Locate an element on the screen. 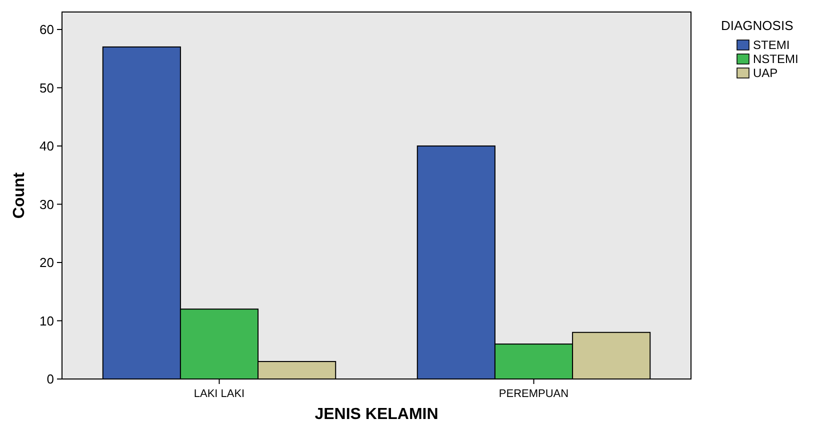 The width and height of the screenshot is (833, 425). legend-label: STEMI is located at coordinates (771, 45).